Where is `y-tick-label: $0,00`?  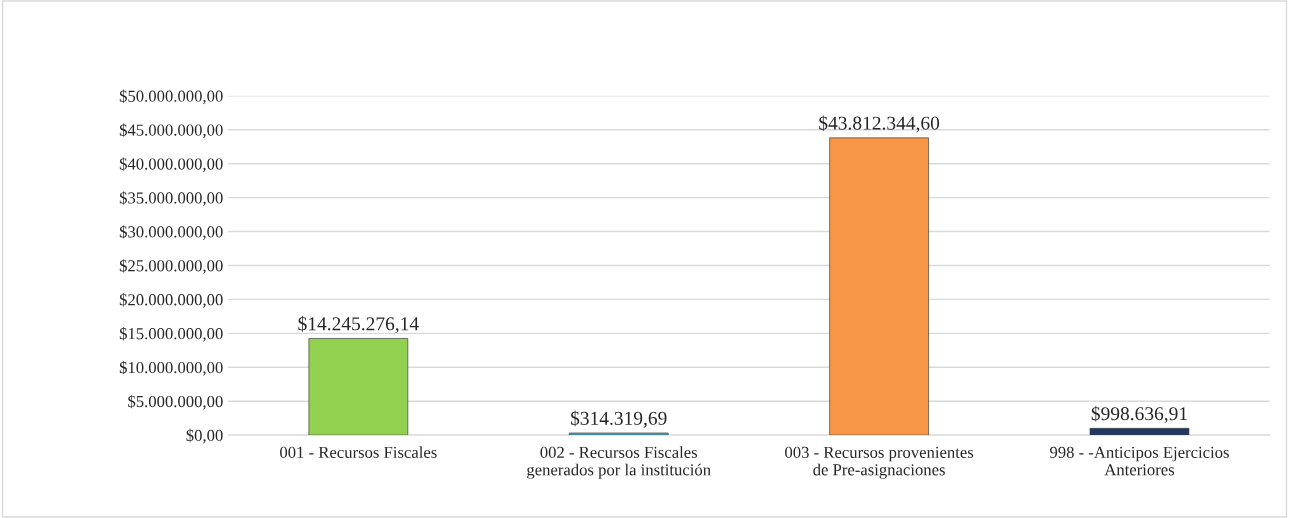
y-tick-label: $0,00 is located at coordinates (204, 436).